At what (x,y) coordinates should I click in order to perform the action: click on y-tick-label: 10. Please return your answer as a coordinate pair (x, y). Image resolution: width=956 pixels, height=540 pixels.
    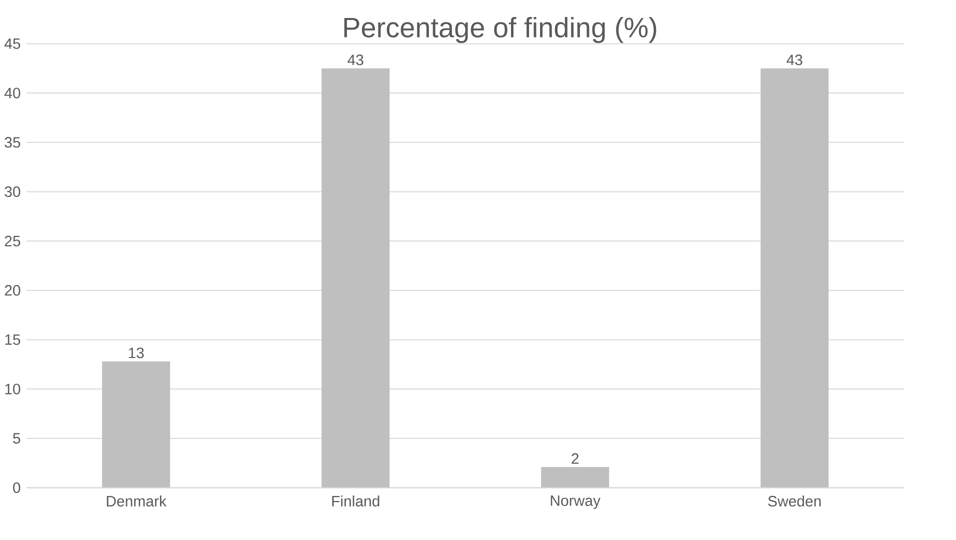
    Looking at the image, I should click on (12, 389).